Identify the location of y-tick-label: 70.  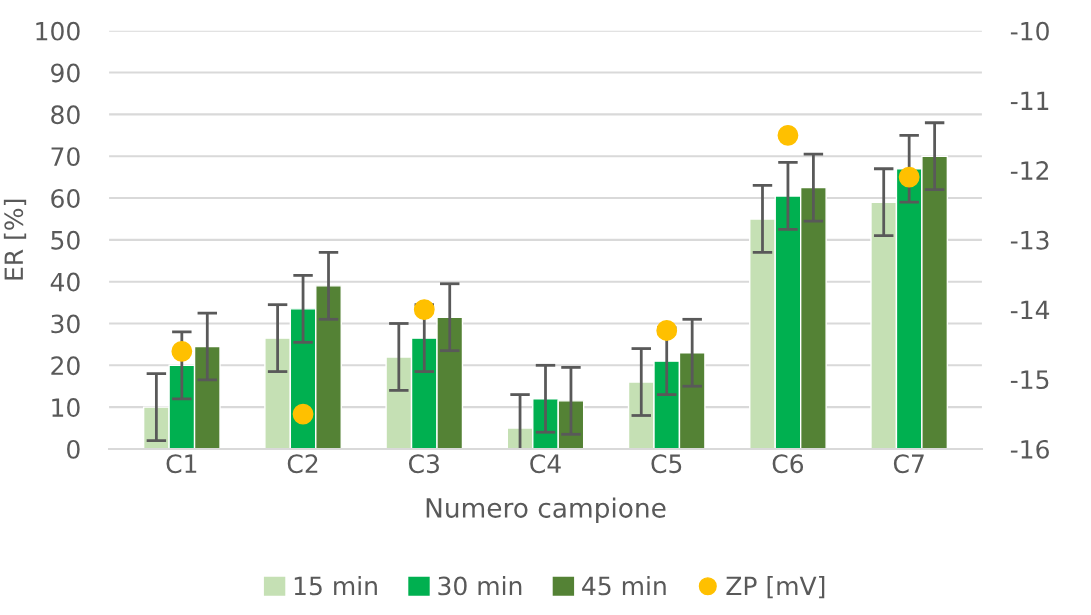
(65, 157).